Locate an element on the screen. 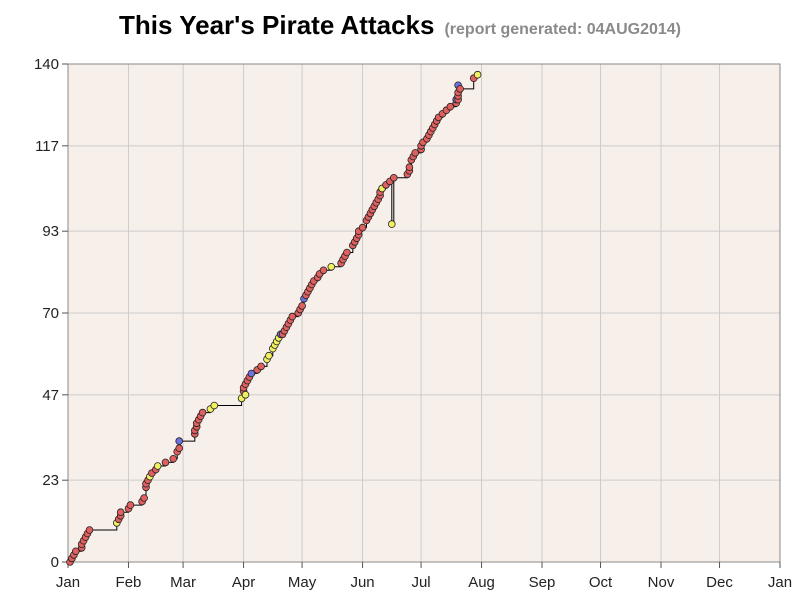  x-tick-label: Jul is located at coordinates (420, 582).